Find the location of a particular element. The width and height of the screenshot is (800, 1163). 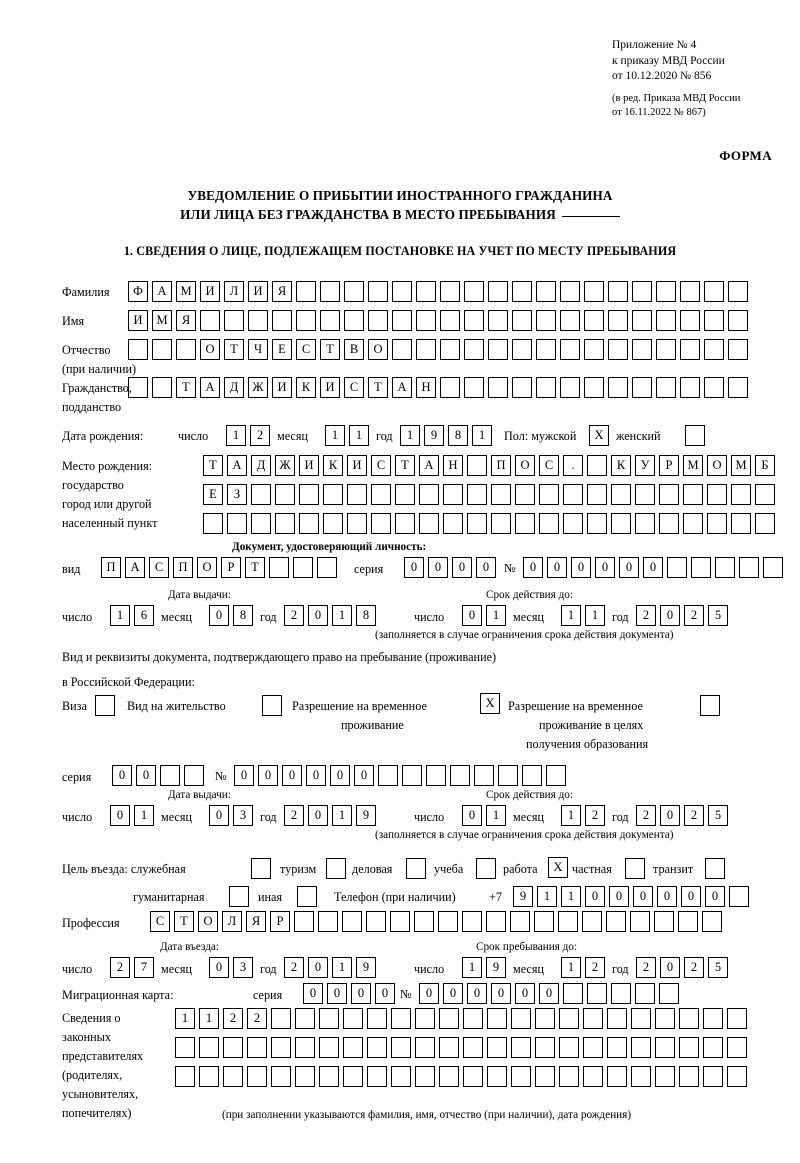

purpose-private-checkbox is located at coordinates (637, 868).